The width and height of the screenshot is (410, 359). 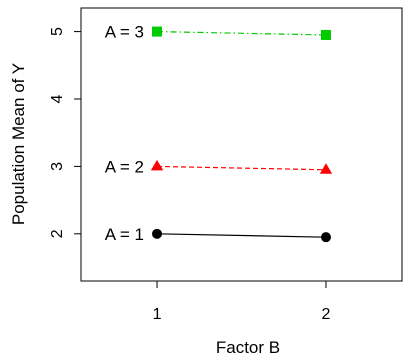 I want to click on x-tick-label: 1, so click(x=157, y=314).